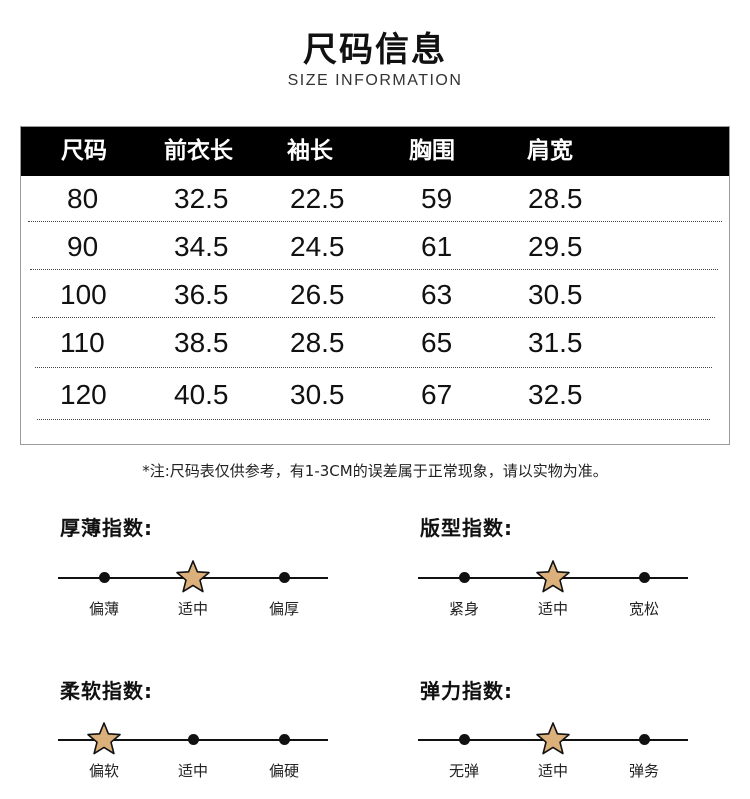  Describe the element at coordinates (437, 246) in the screenshot. I see `table-cell: 61` at that location.